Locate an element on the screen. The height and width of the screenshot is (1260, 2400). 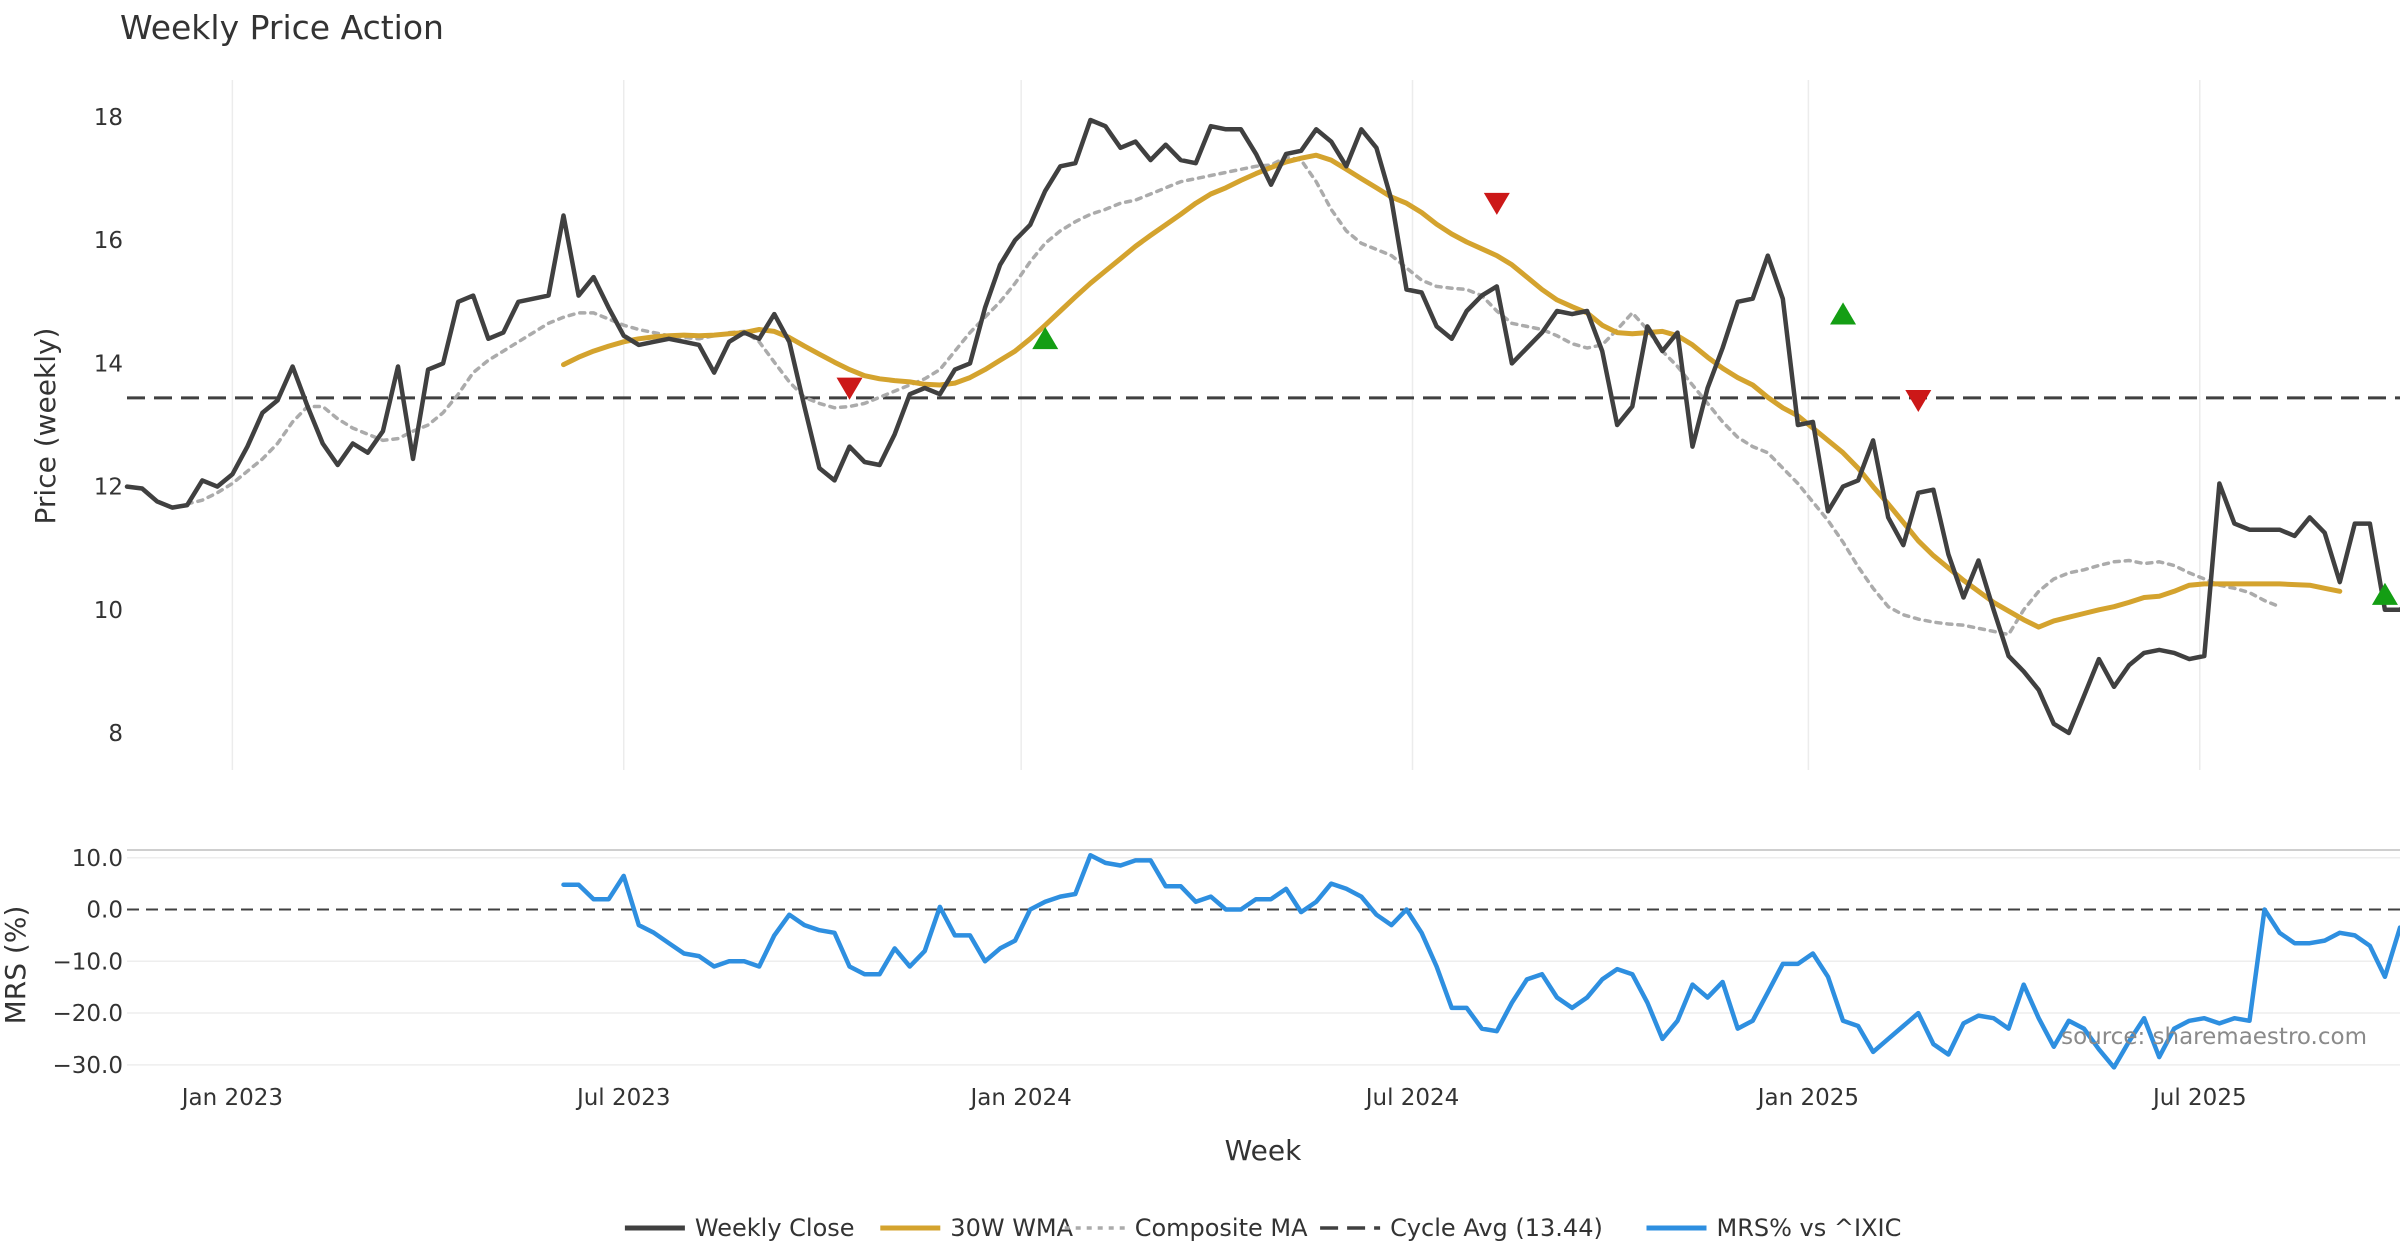
legend-label: Cycle Avg (13.44) is located at coordinates (1496, 1228).